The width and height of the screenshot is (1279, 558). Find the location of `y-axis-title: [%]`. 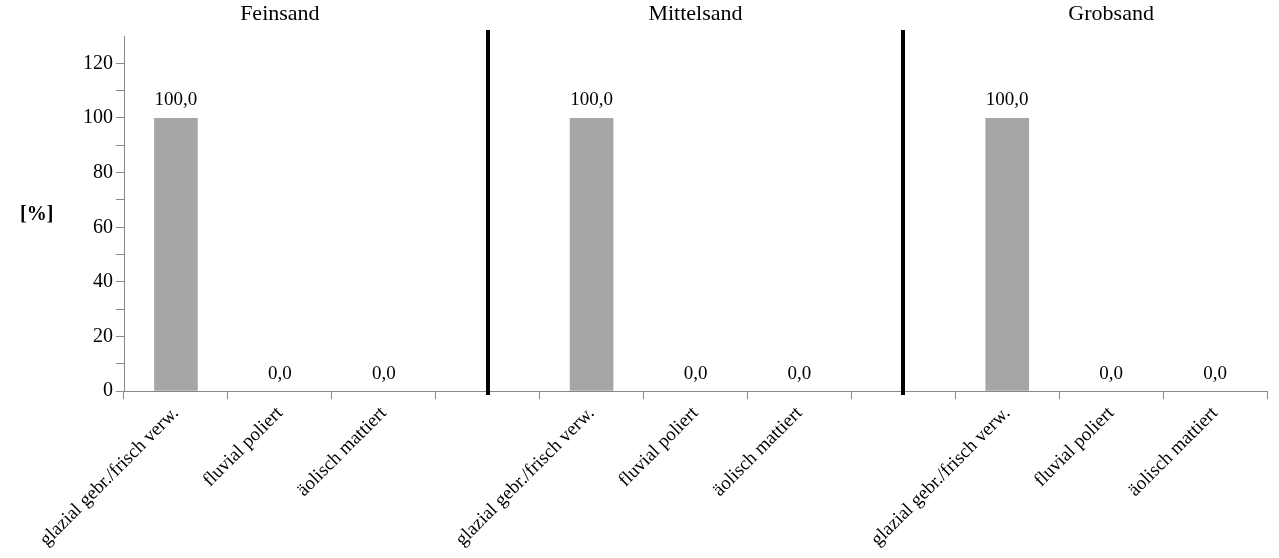

y-axis-title: [%] is located at coordinates (37, 213).